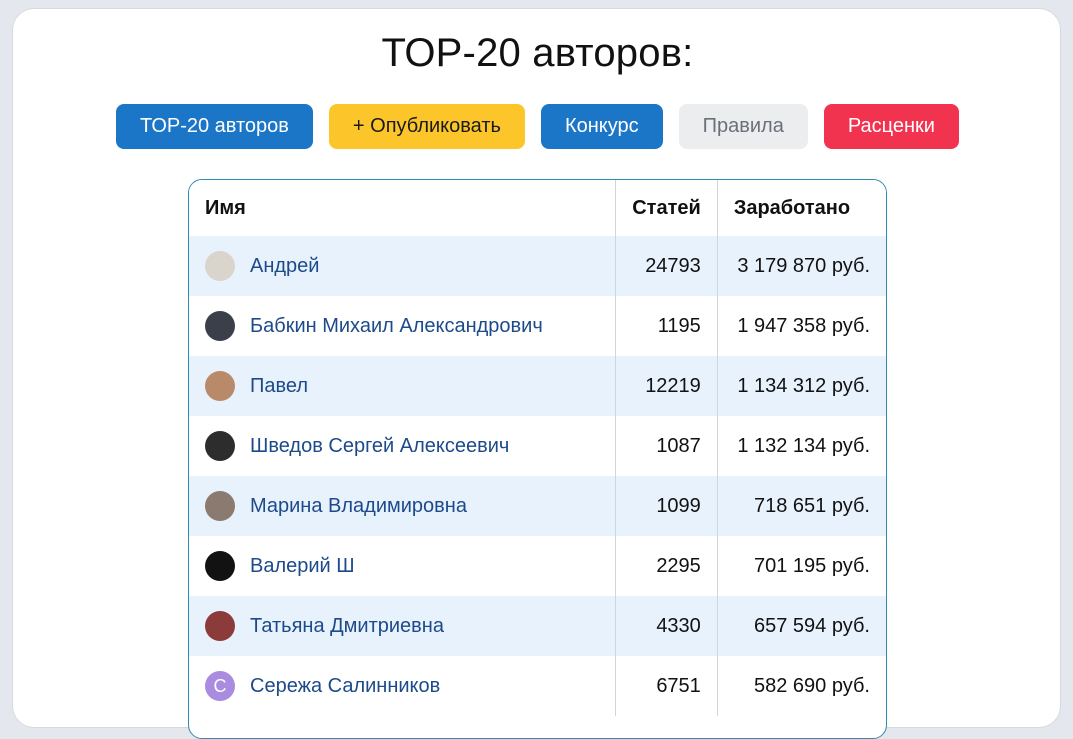 This screenshot has width=1073, height=739. What do you see at coordinates (345, 685) in the screenshot?
I see `author-name-link: Сережа Салинников` at bounding box center [345, 685].